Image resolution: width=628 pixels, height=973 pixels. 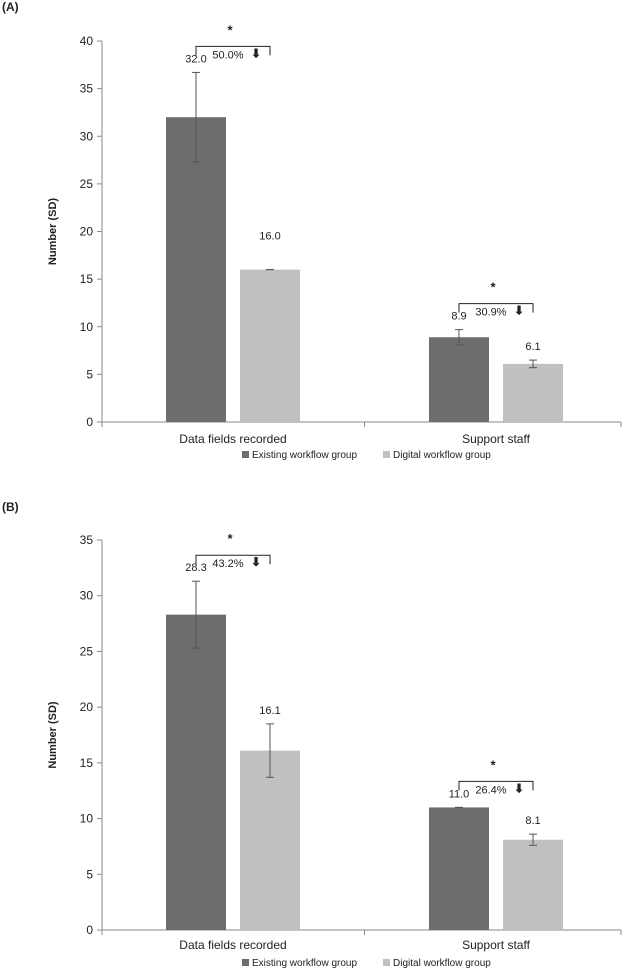 What do you see at coordinates (490, 790) in the screenshot?
I see `percent-change-label: 26.4%` at bounding box center [490, 790].